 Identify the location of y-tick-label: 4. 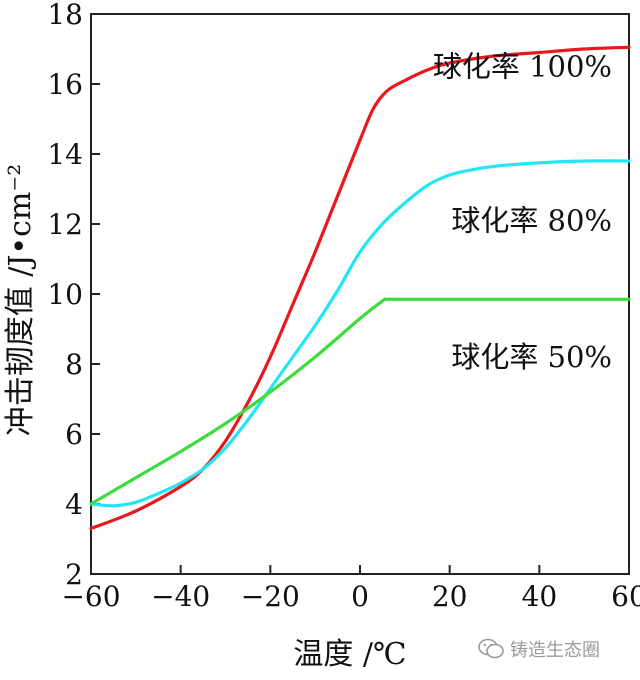
(74, 504).